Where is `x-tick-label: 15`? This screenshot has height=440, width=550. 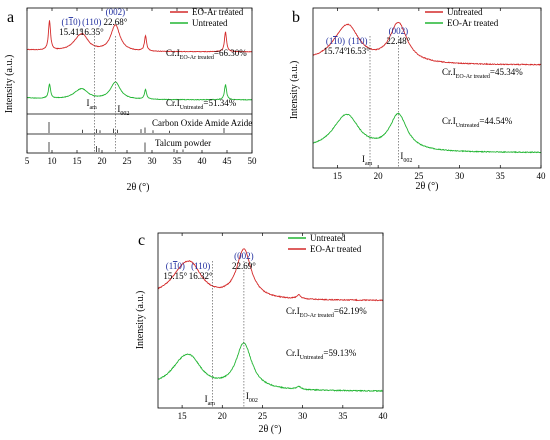
x-tick-label: 15 is located at coordinates (78, 161).